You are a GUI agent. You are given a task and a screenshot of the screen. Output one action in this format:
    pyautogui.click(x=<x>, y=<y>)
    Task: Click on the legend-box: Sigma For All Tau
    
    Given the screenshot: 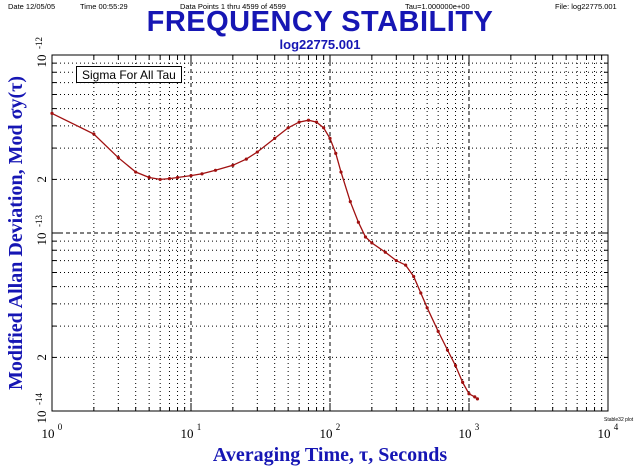 What is the action you would take?
    pyautogui.click(x=129, y=74)
    